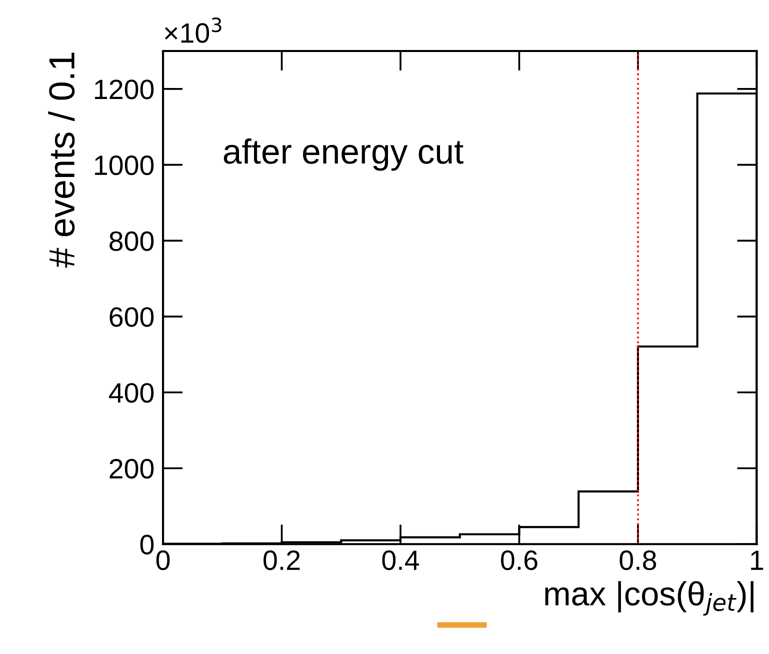 The height and width of the screenshot is (654, 769). What do you see at coordinates (282, 560) in the screenshot?
I see `x-tick-label: 0.2` at bounding box center [282, 560].